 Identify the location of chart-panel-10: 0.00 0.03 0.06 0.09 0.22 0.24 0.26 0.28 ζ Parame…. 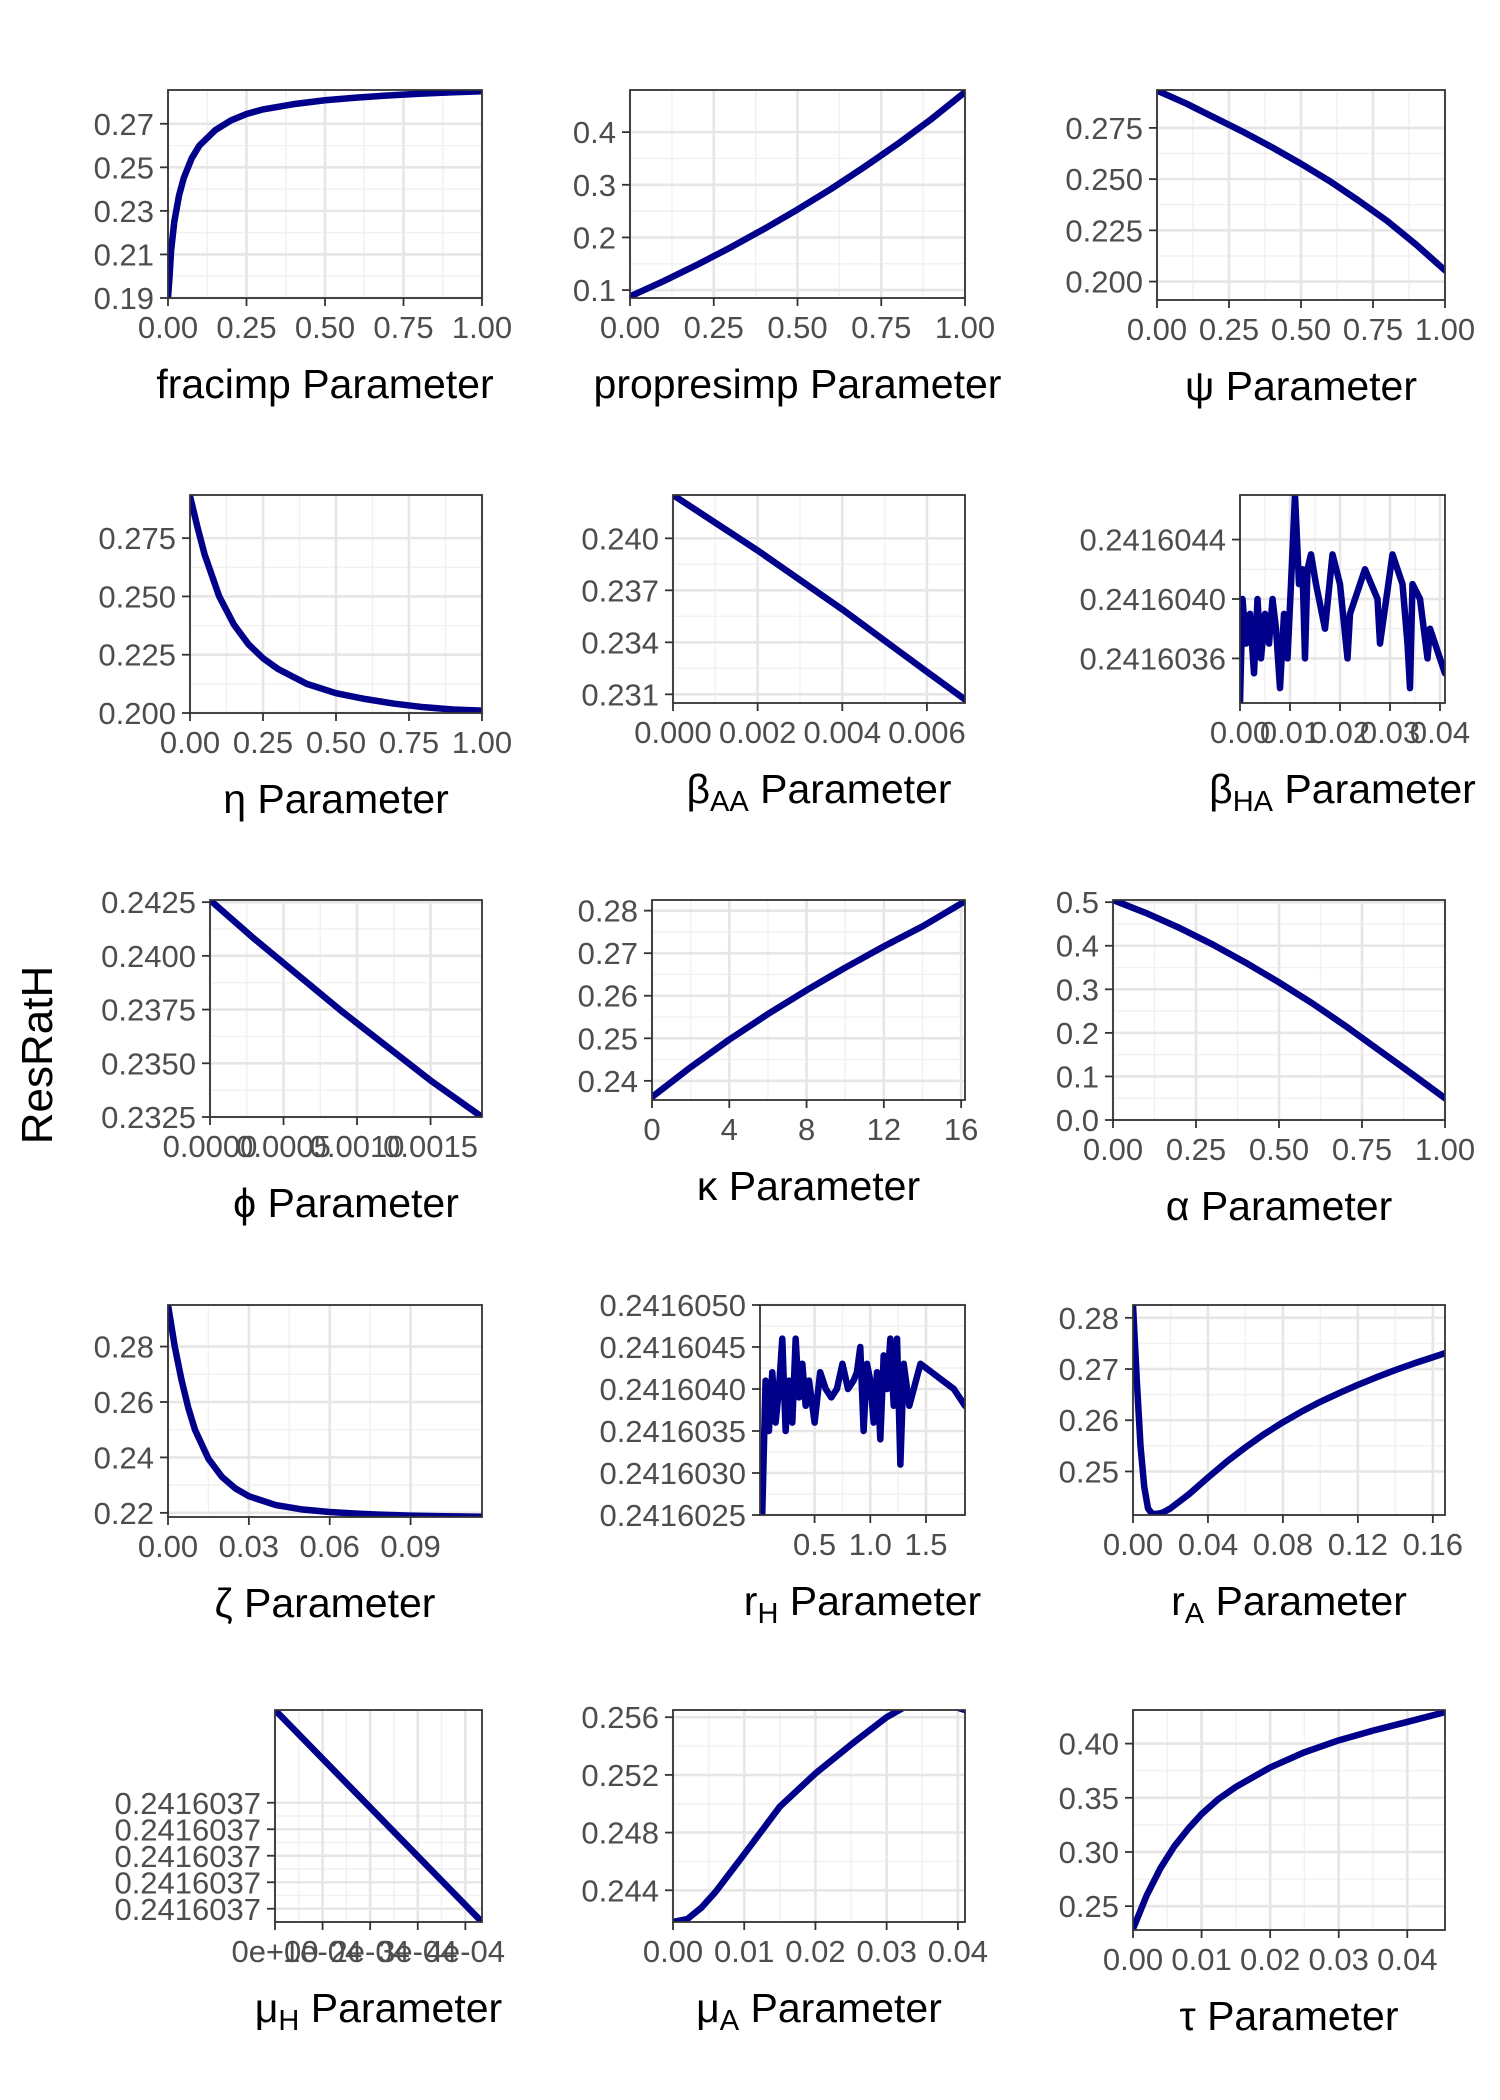
(288, 1465).